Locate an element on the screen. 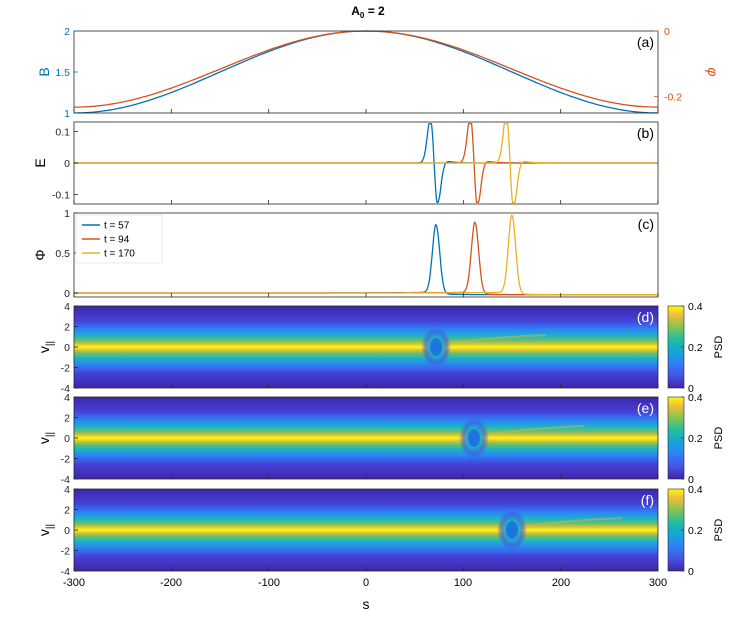 This screenshot has width=747, height=621. y-axis-label-left: B is located at coordinates (44, 71).